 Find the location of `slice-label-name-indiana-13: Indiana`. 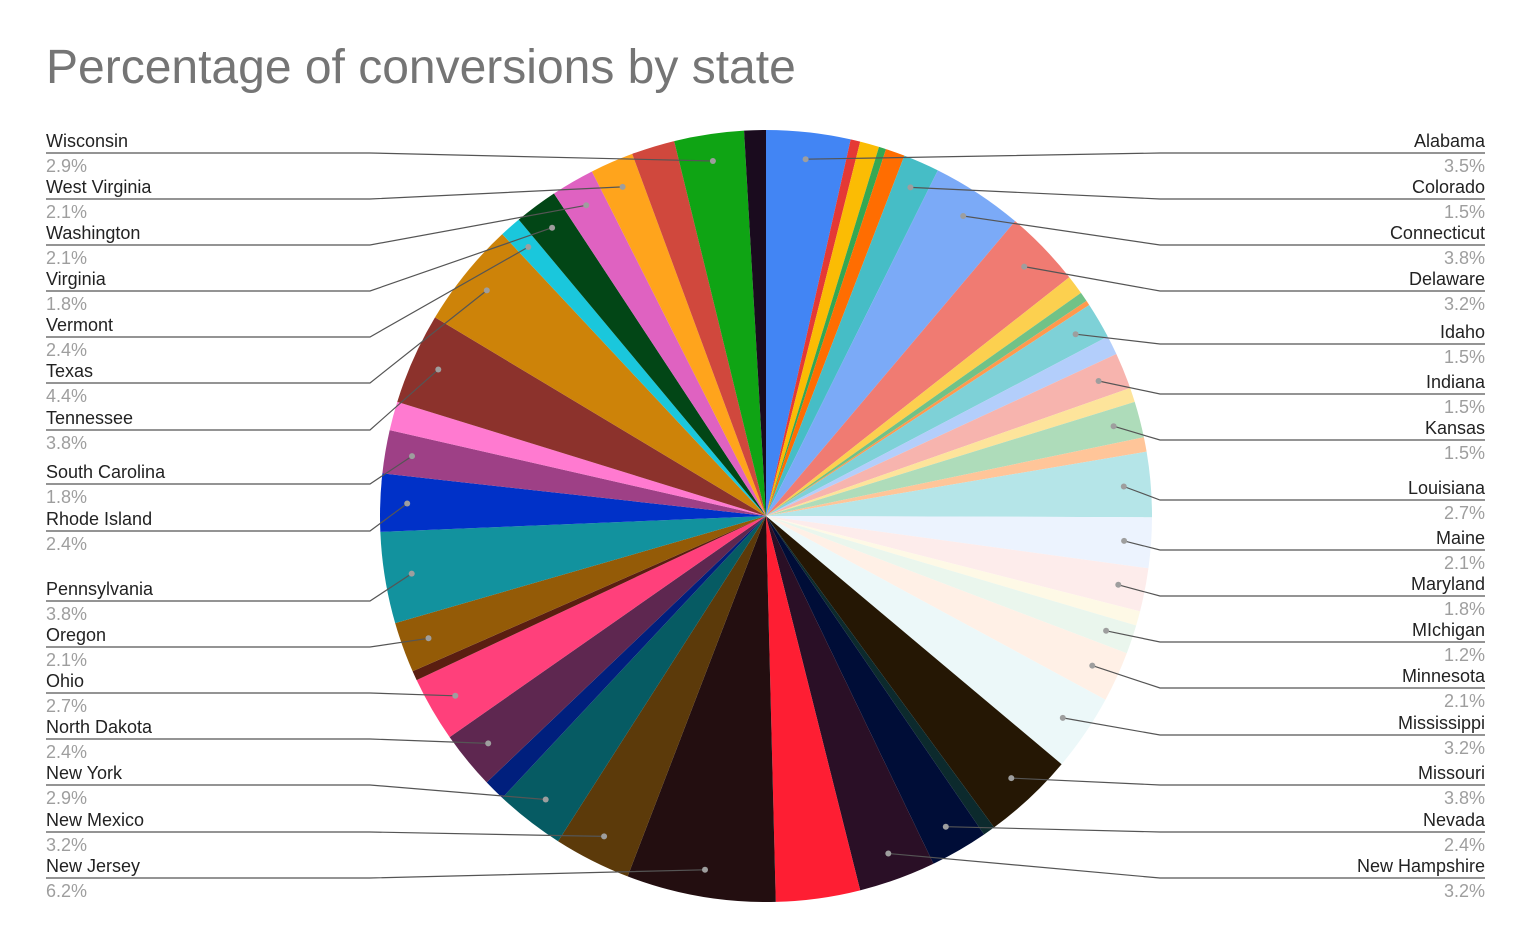

slice-label-name-indiana-13: Indiana is located at coordinates (1456, 382).